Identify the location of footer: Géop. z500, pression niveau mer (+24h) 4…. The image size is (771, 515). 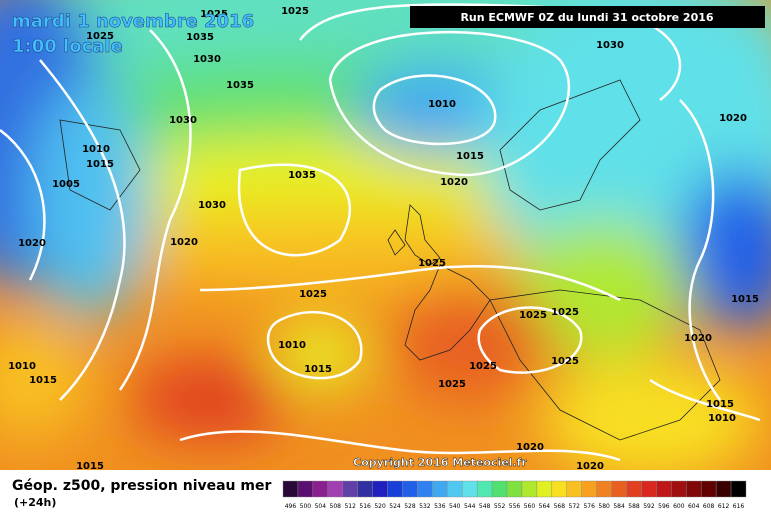
(379, 494).